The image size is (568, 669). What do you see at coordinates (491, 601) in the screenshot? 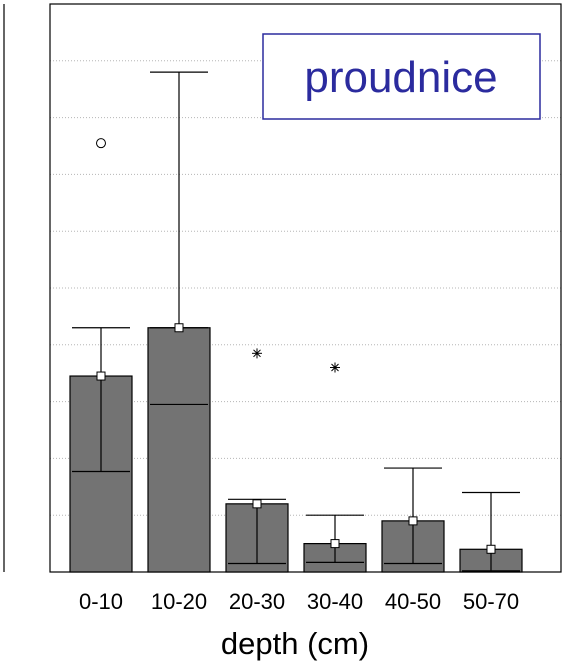
I see `x-tick-label: 50-70` at bounding box center [491, 601].